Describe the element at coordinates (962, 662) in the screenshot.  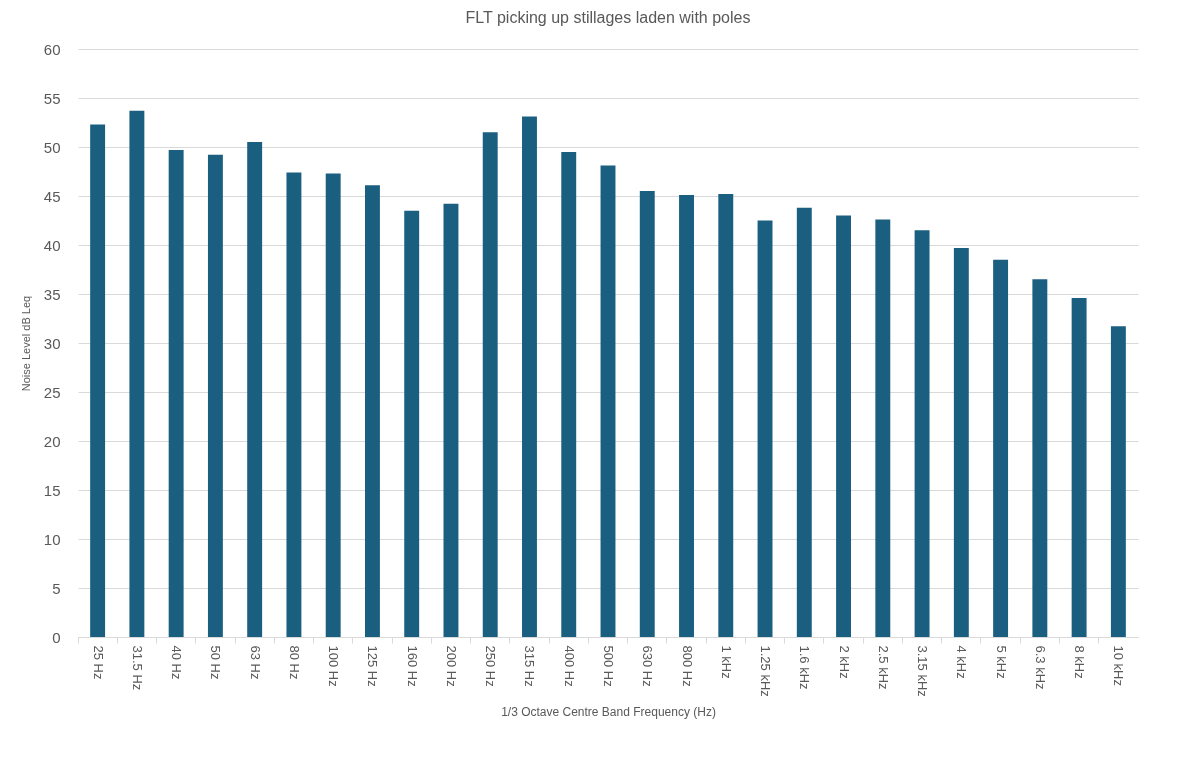
I see `x-tick-label: 4 kHz` at that location.